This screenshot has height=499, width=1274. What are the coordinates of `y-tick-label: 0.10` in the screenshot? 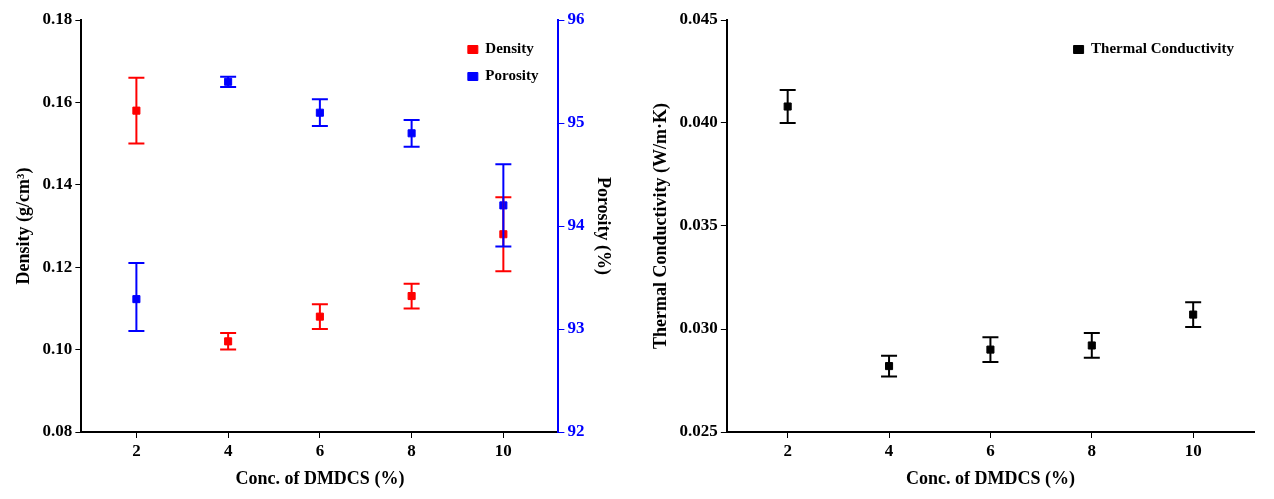 It's located at (57, 348).